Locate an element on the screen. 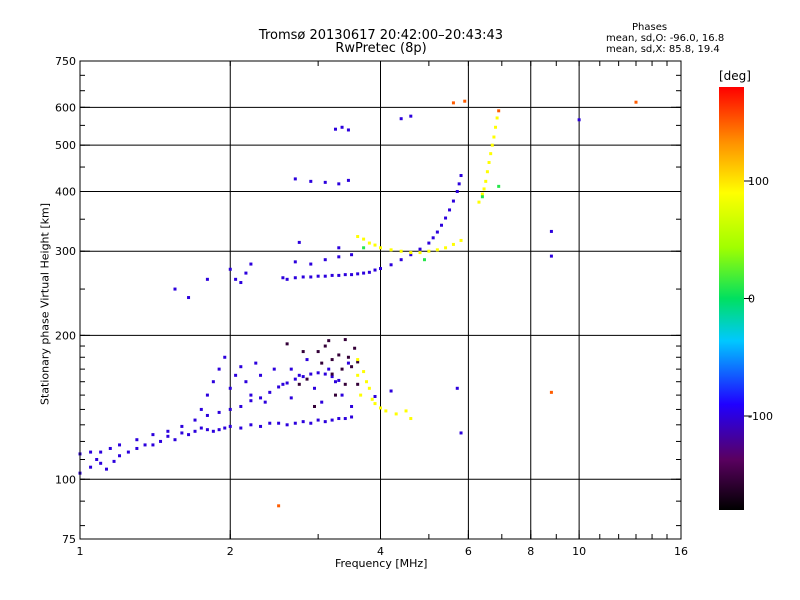 The height and width of the screenshot is (600, 800). phase-stats-x: mean, sd,X: 85.8, 19.4 is located at coordinates (663, 49).